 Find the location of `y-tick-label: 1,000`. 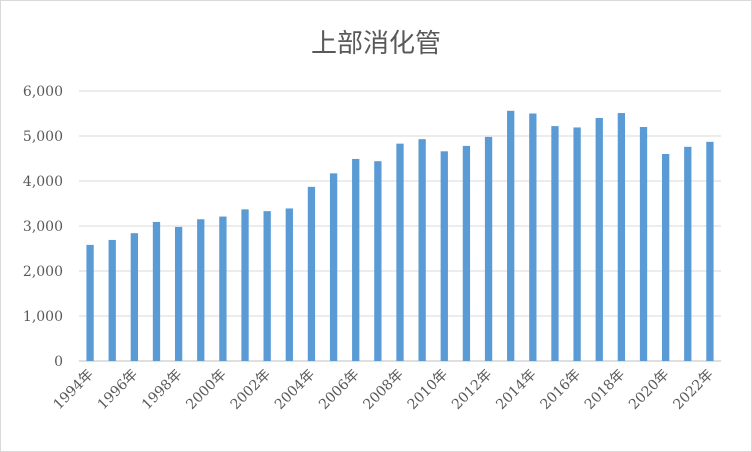

y-tick-label: 1,000 is located at coordinates (43, 317).